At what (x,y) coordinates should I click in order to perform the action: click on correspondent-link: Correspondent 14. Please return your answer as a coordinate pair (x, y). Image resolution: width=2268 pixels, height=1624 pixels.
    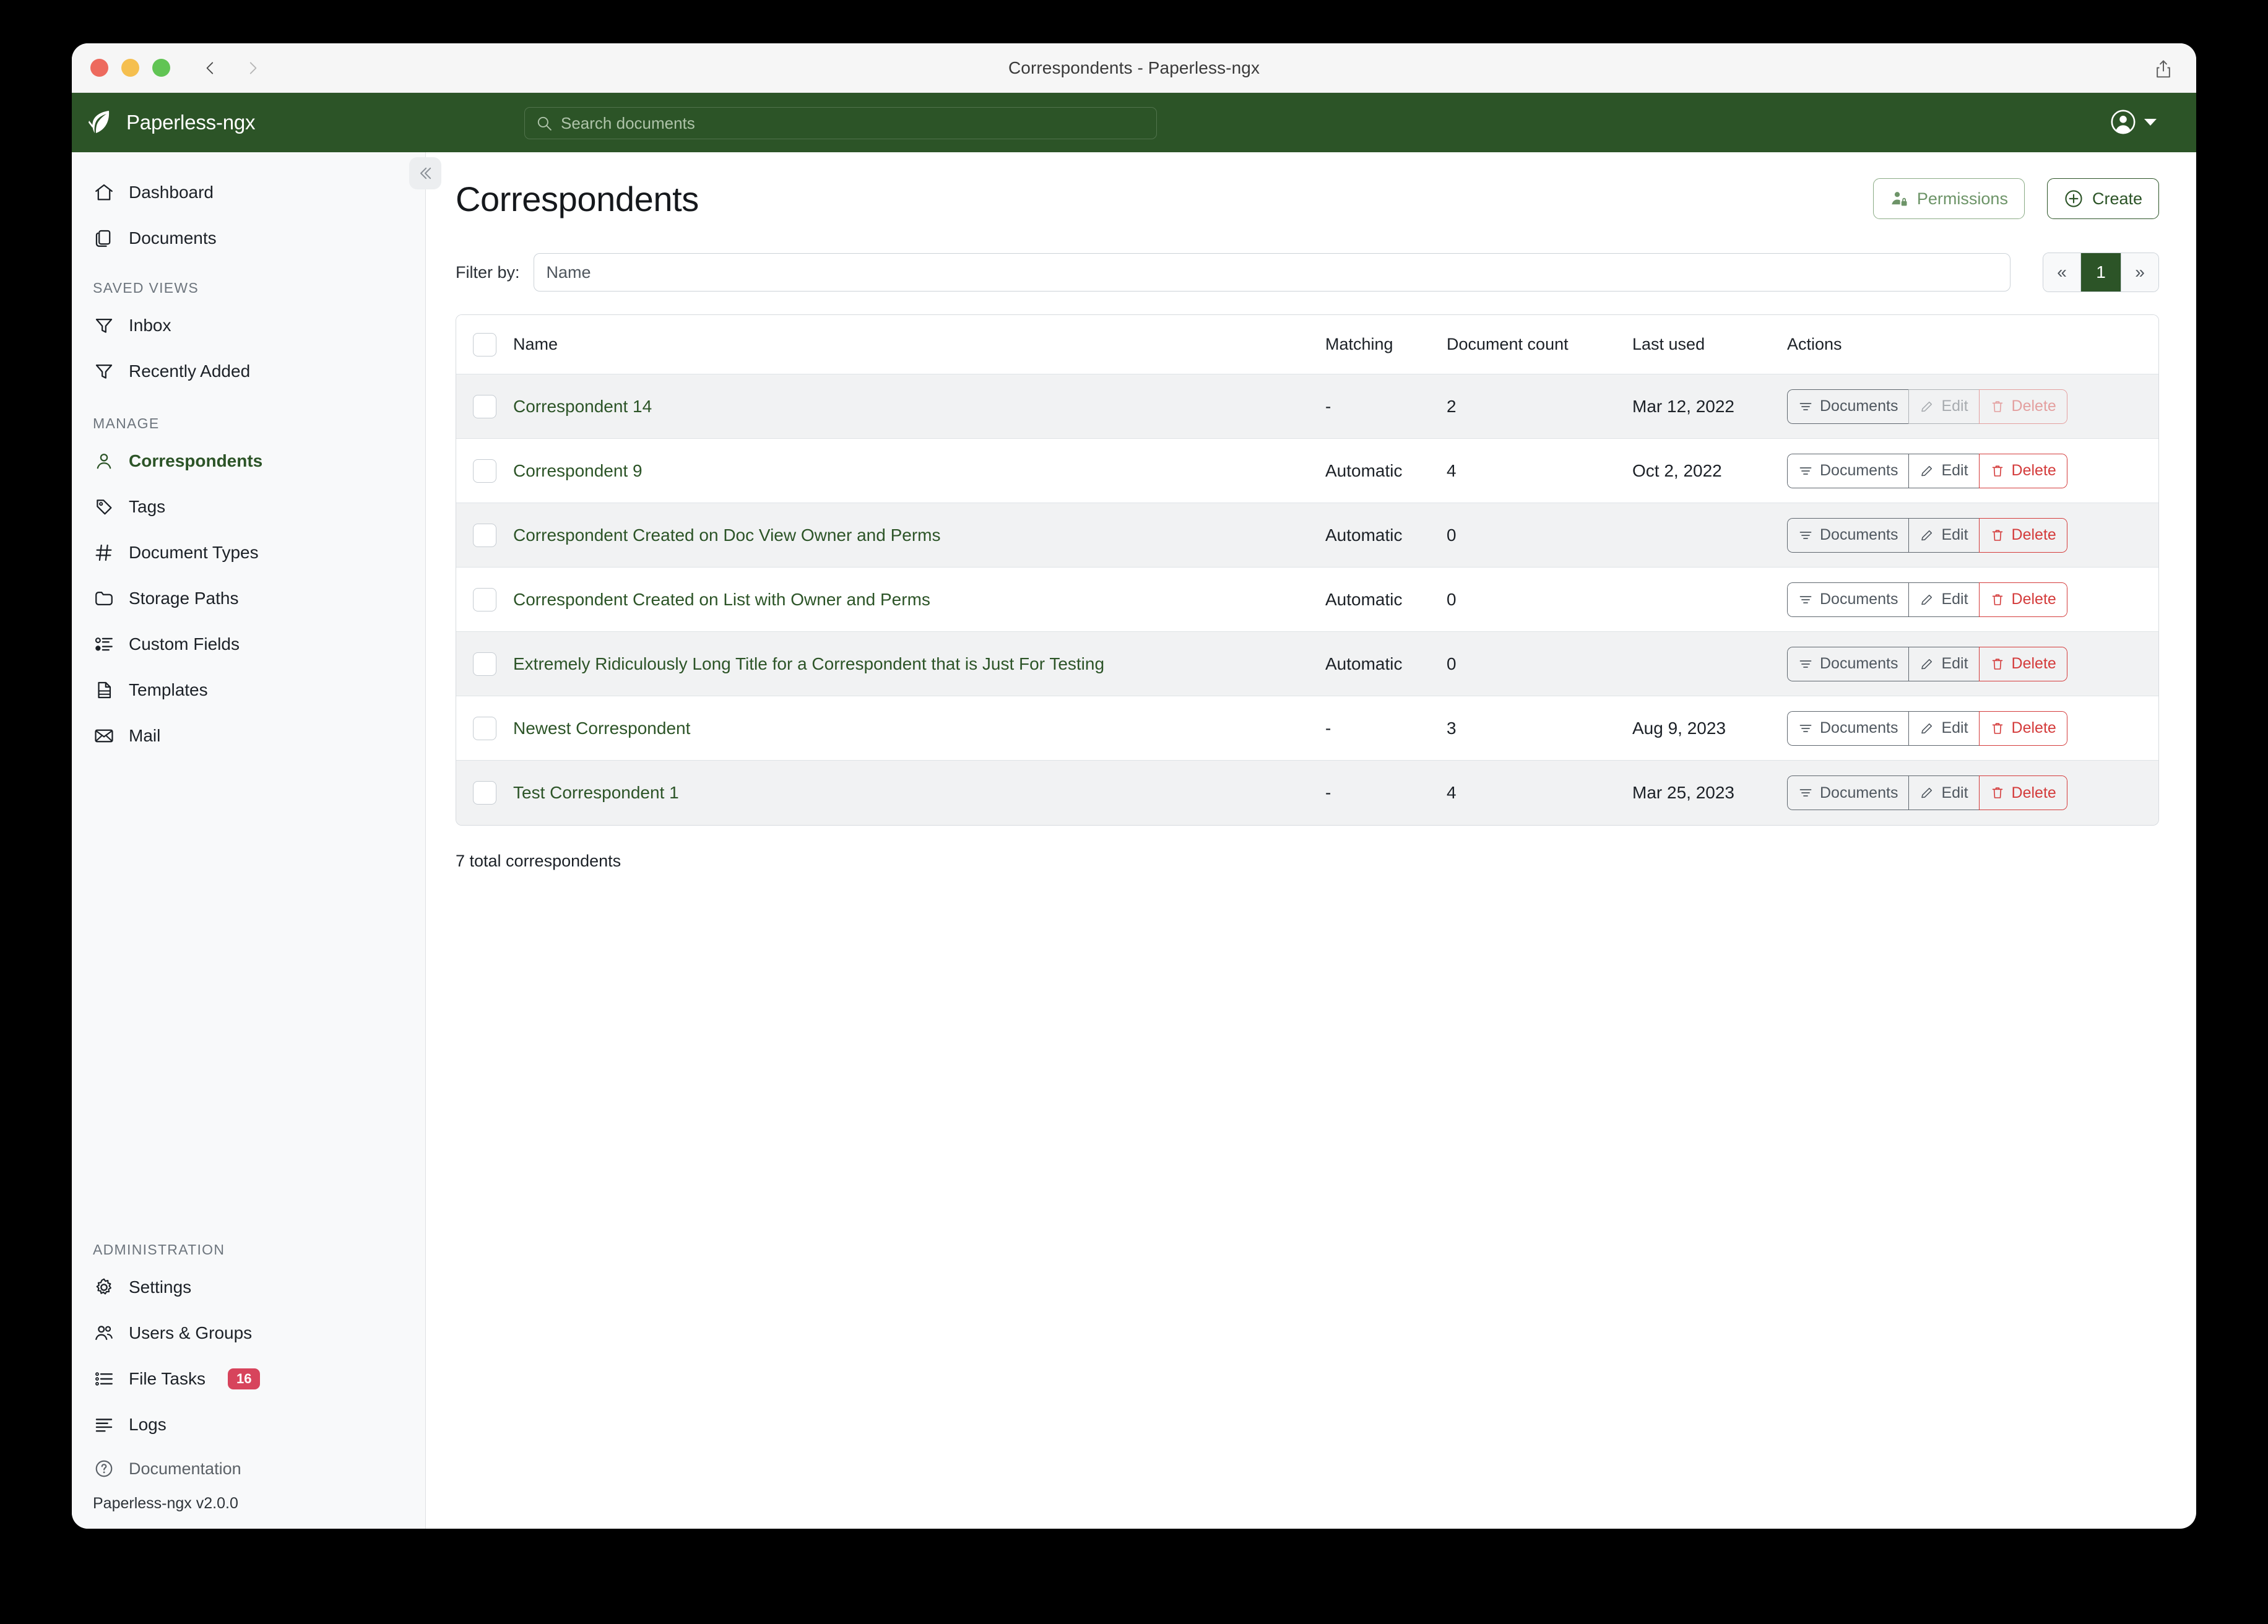
    Looking at the image, I should click on (582, 406).